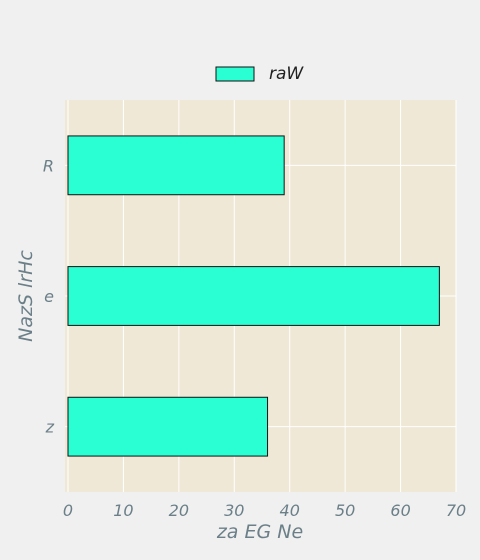  Describe the element at coordinates (286, 74) in the screenshot. I see `legend-entry-raw: raW` at that location.